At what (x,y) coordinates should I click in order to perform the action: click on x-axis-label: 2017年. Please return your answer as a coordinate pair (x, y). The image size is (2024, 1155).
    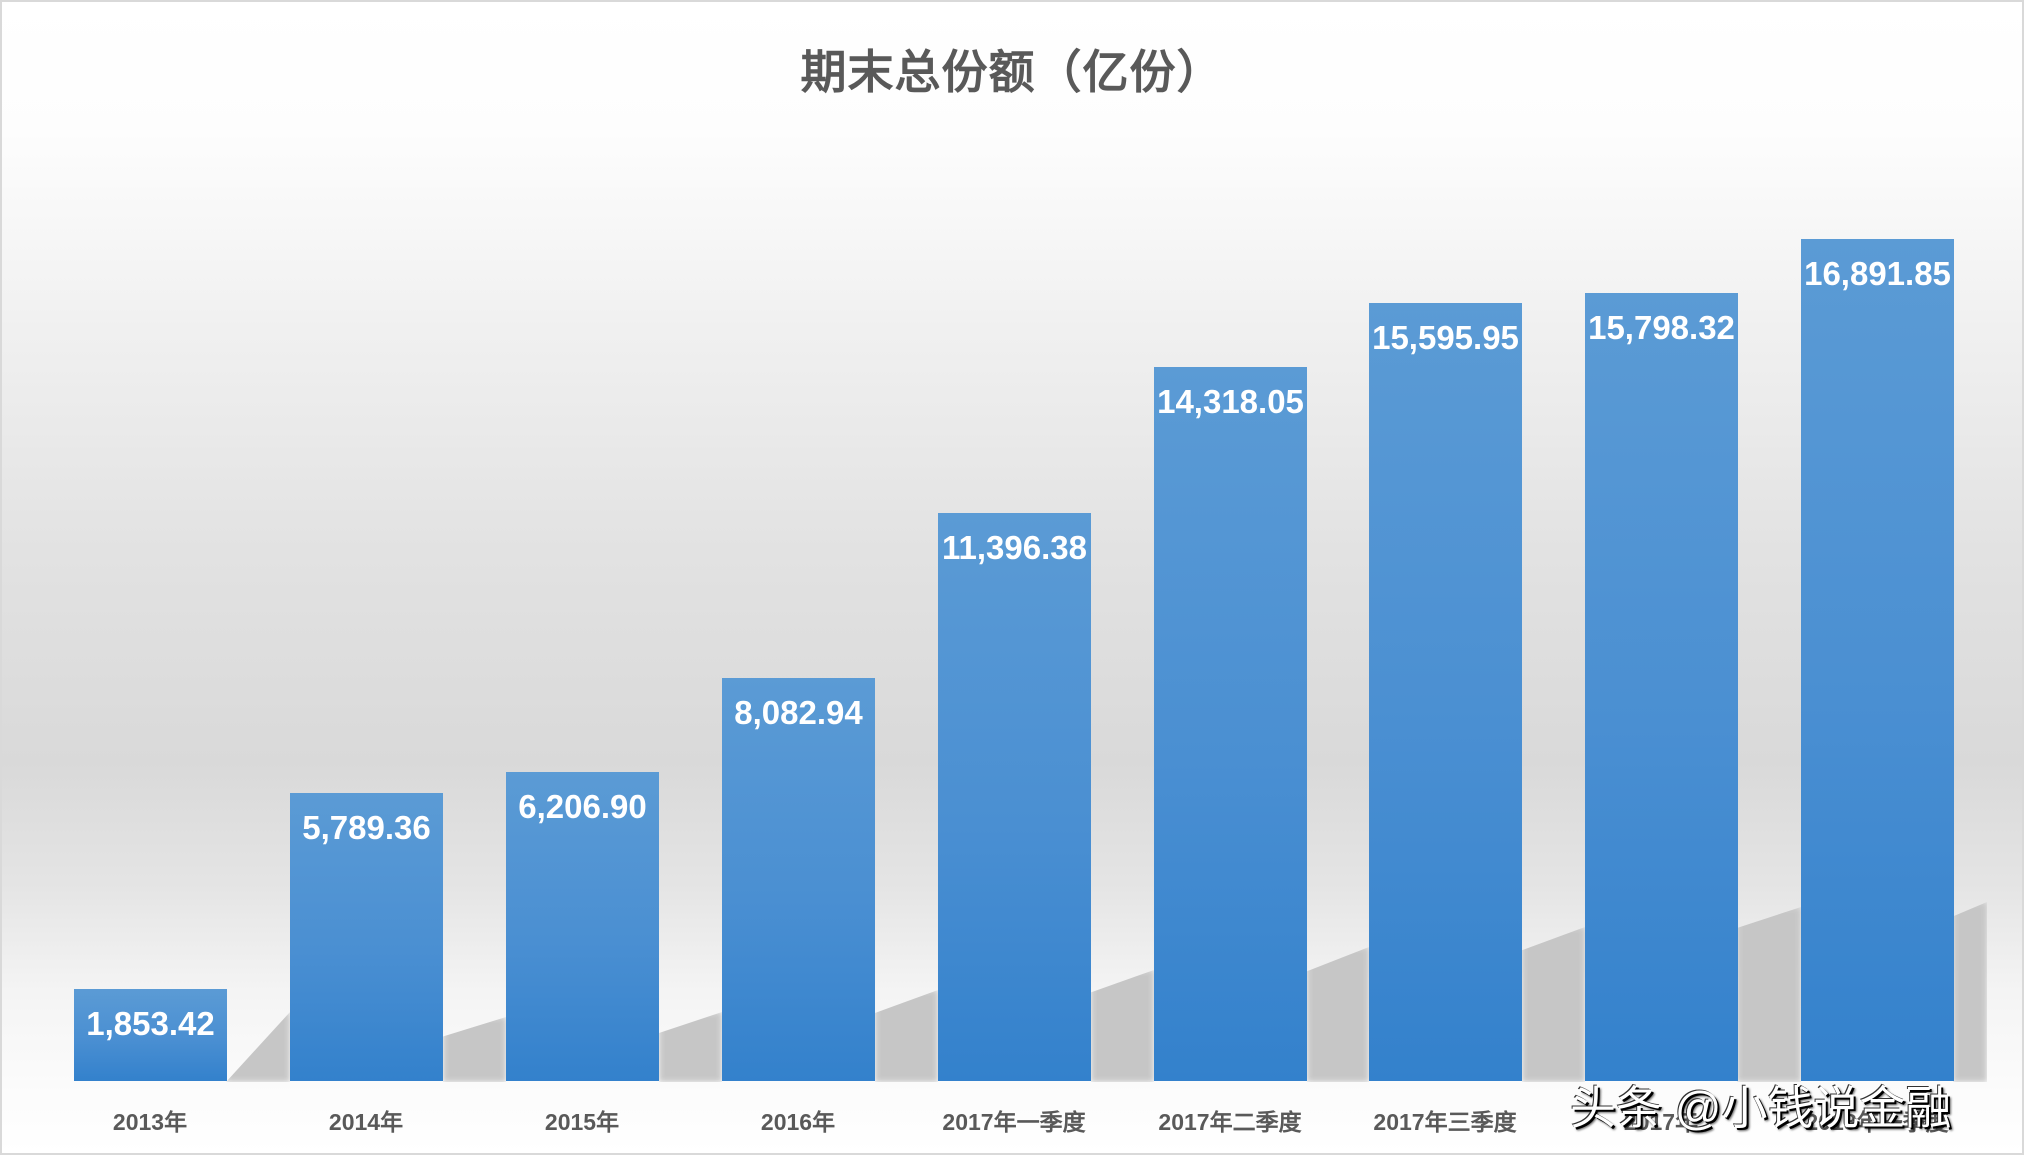
    Looking at the image, I should click on (1661, 1122).